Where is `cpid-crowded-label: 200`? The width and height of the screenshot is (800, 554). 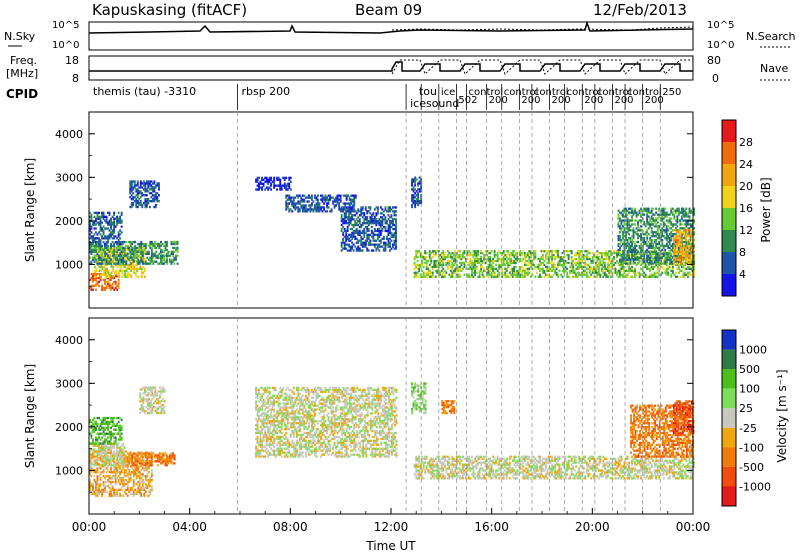 cpid-crowded-label: 200 is located at coordinates (654, 100).